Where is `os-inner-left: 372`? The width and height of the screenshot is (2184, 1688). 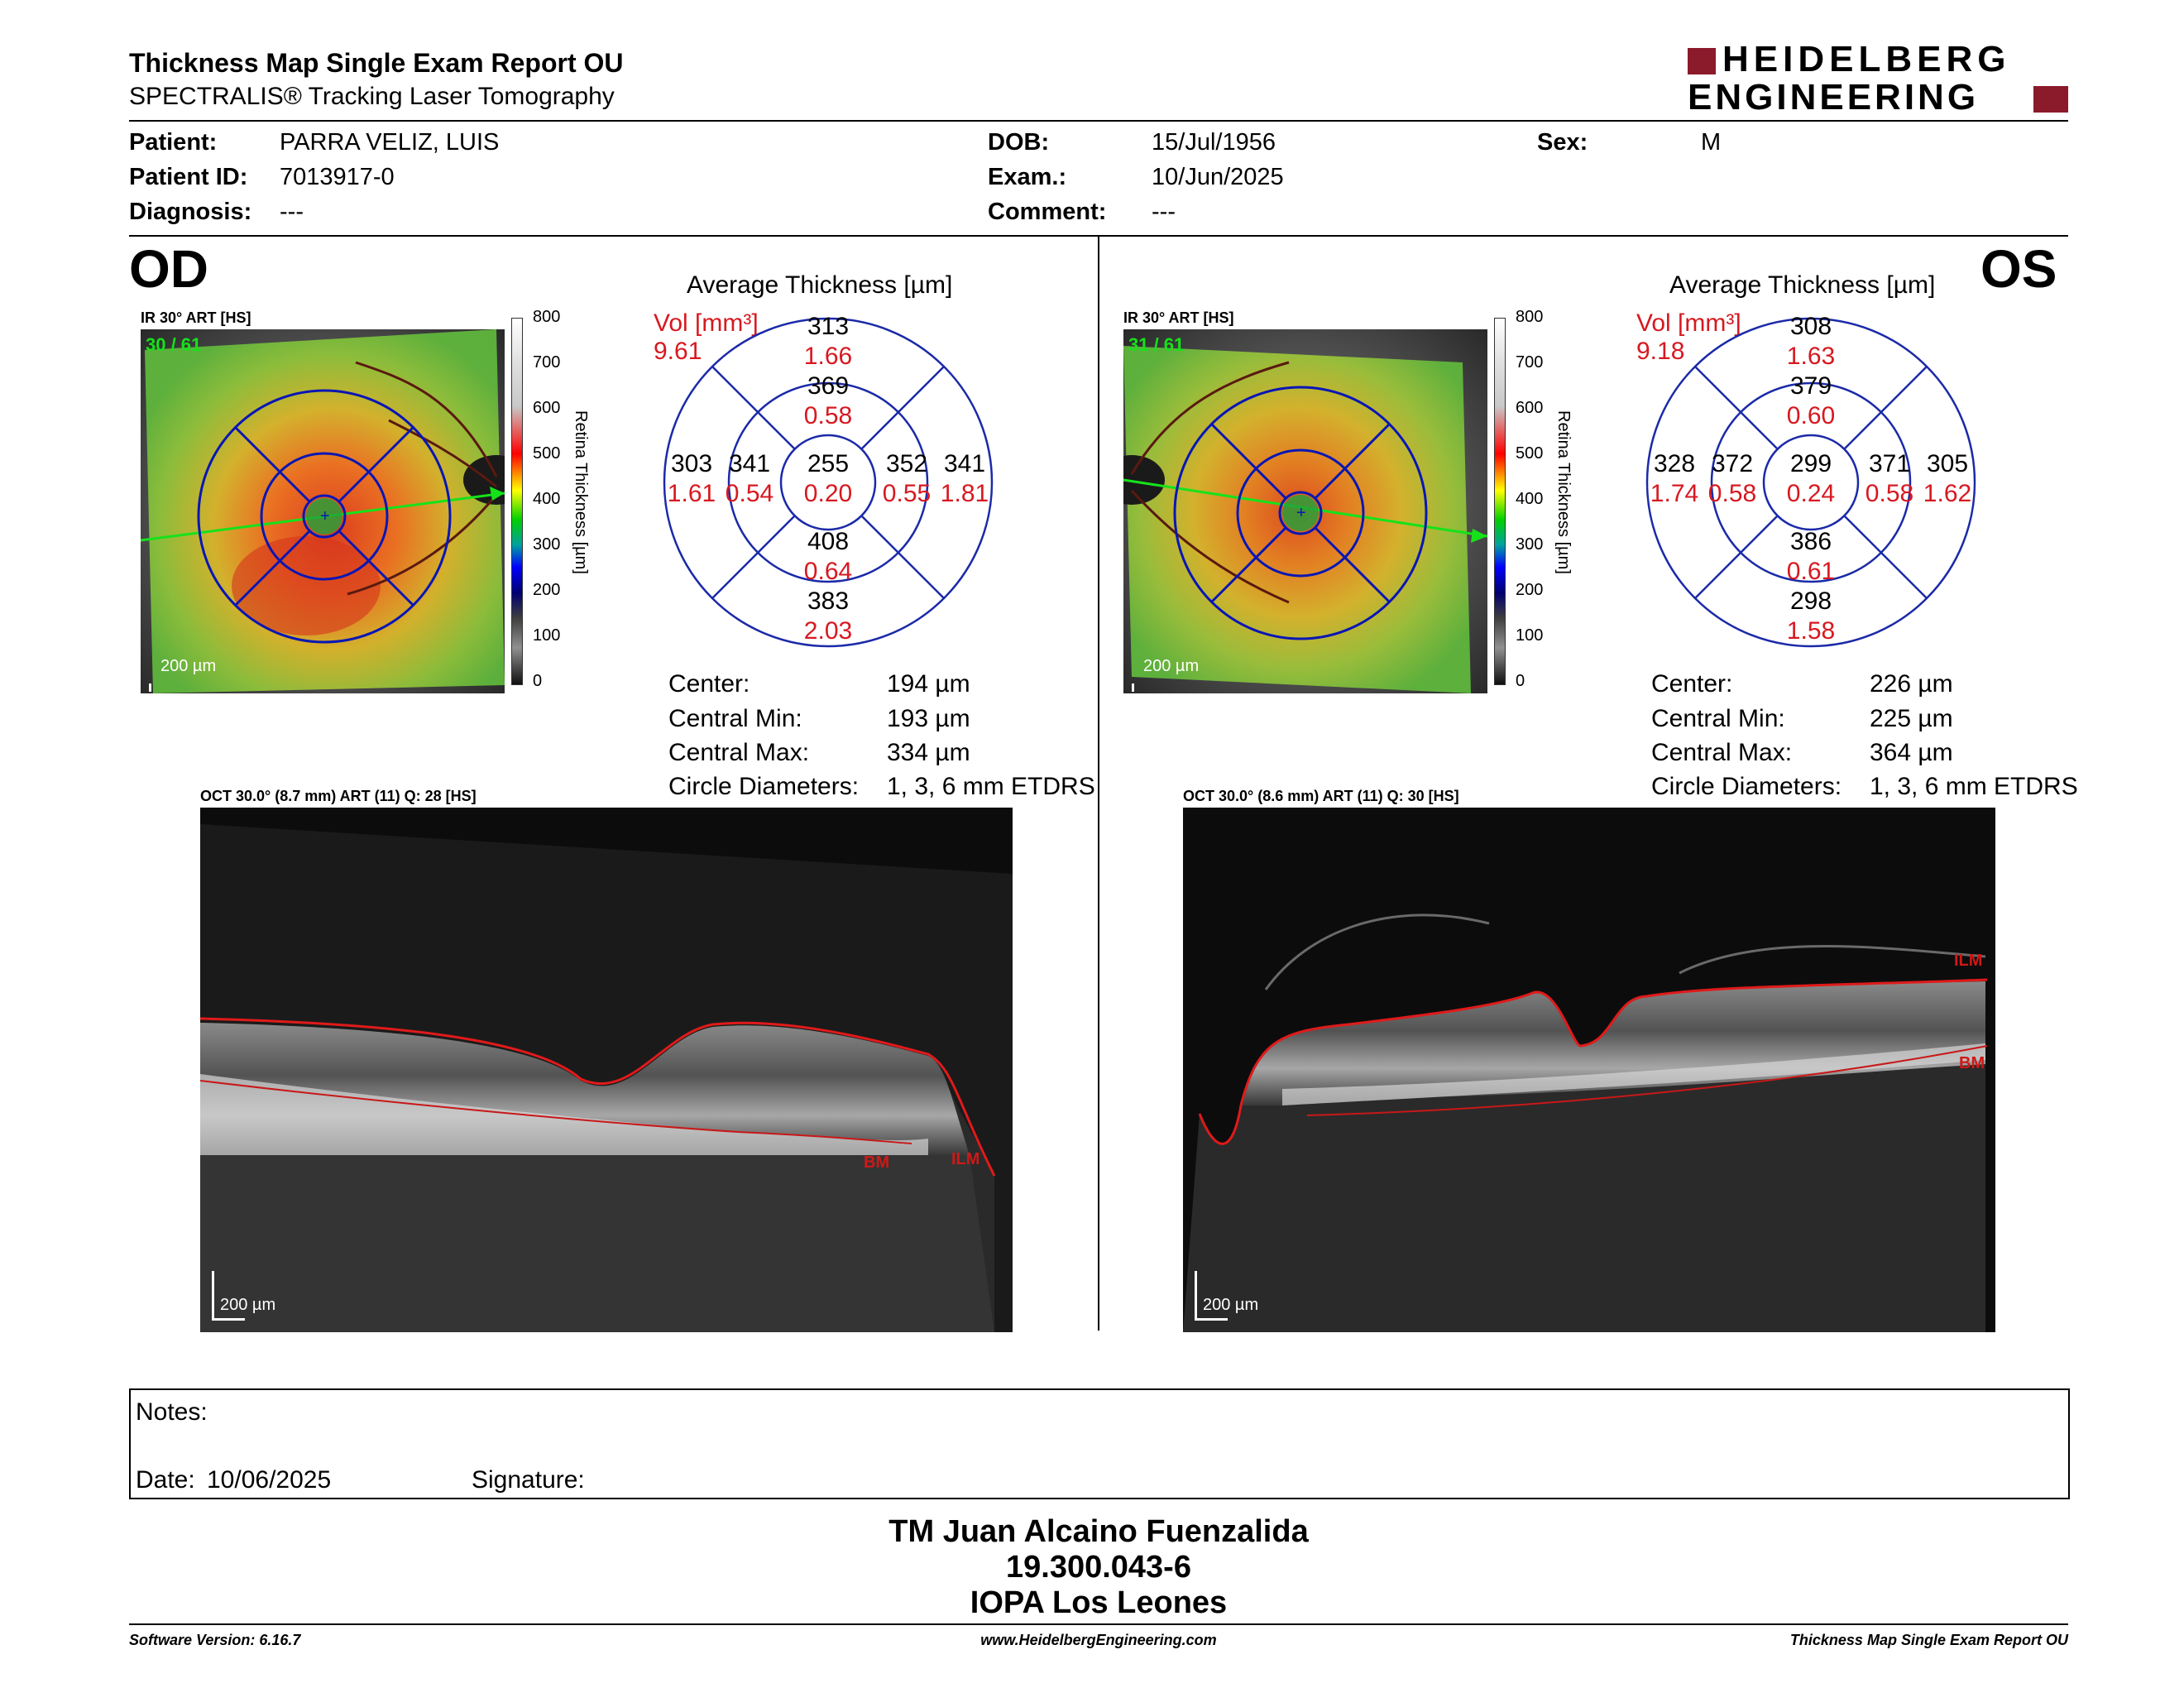 os-inner-left: 372 is located at coordinates (1732, 463).